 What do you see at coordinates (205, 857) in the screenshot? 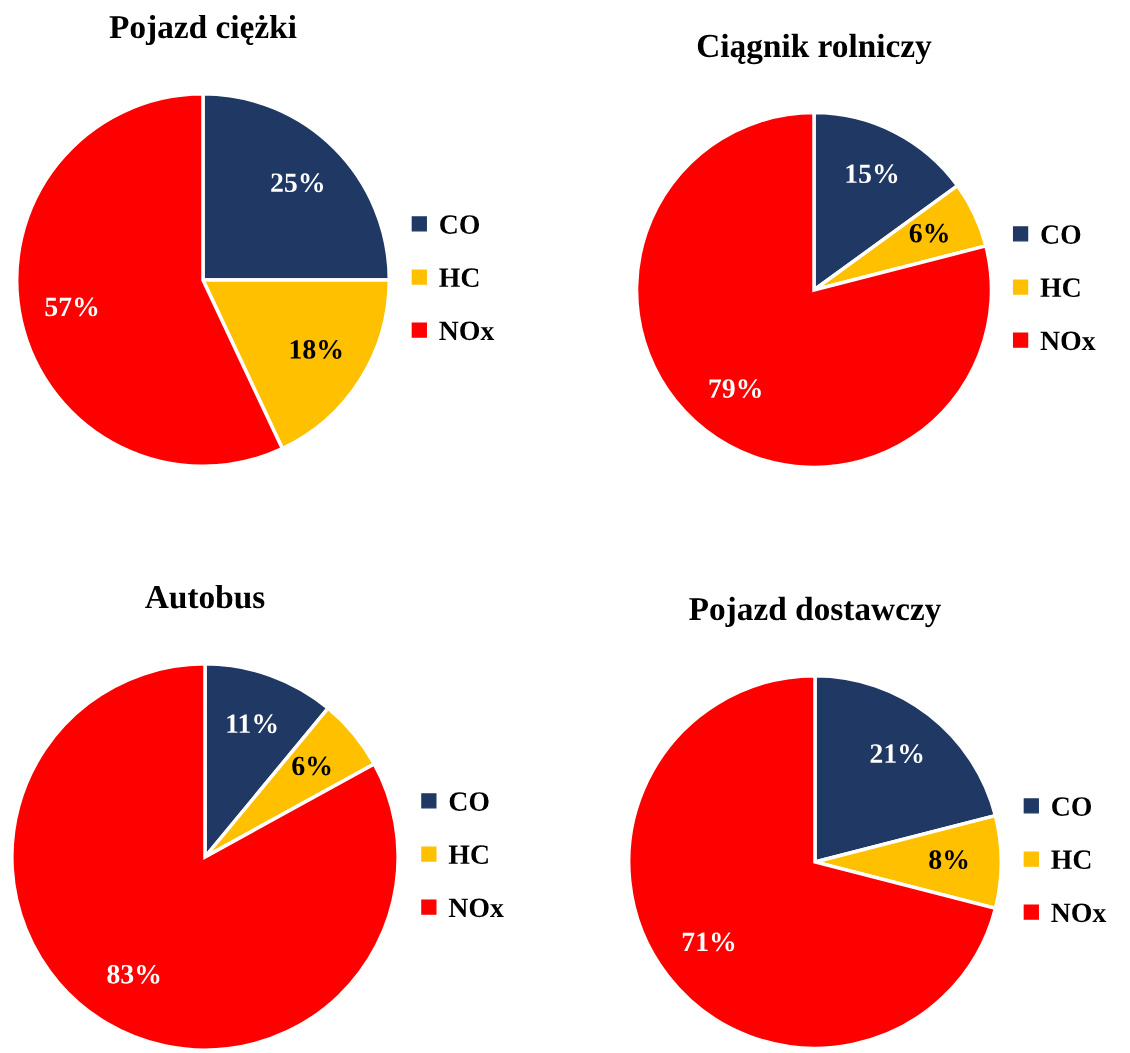
I see `pie-slice` at bounding box center [205, 857].